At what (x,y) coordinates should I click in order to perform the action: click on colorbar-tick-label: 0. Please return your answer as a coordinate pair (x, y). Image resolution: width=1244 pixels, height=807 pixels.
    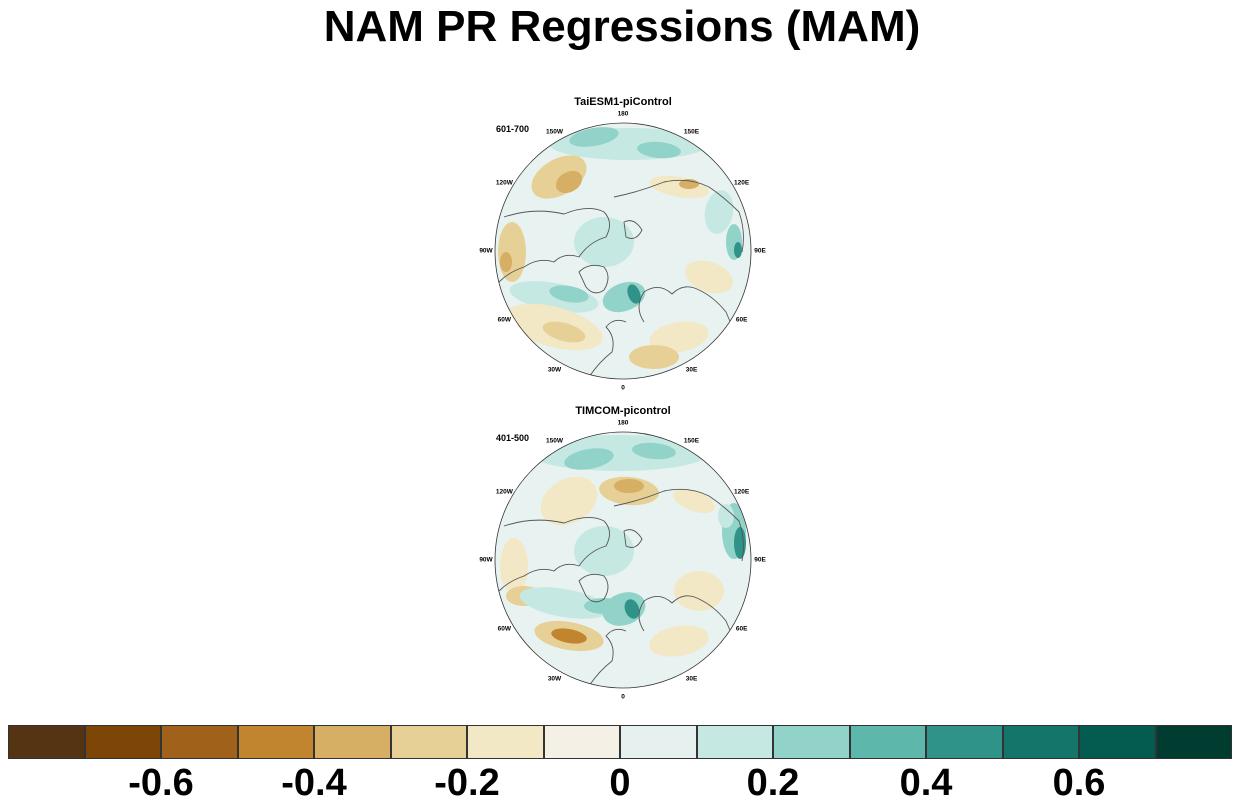
    Looking at the image, I should click on (620, 783).